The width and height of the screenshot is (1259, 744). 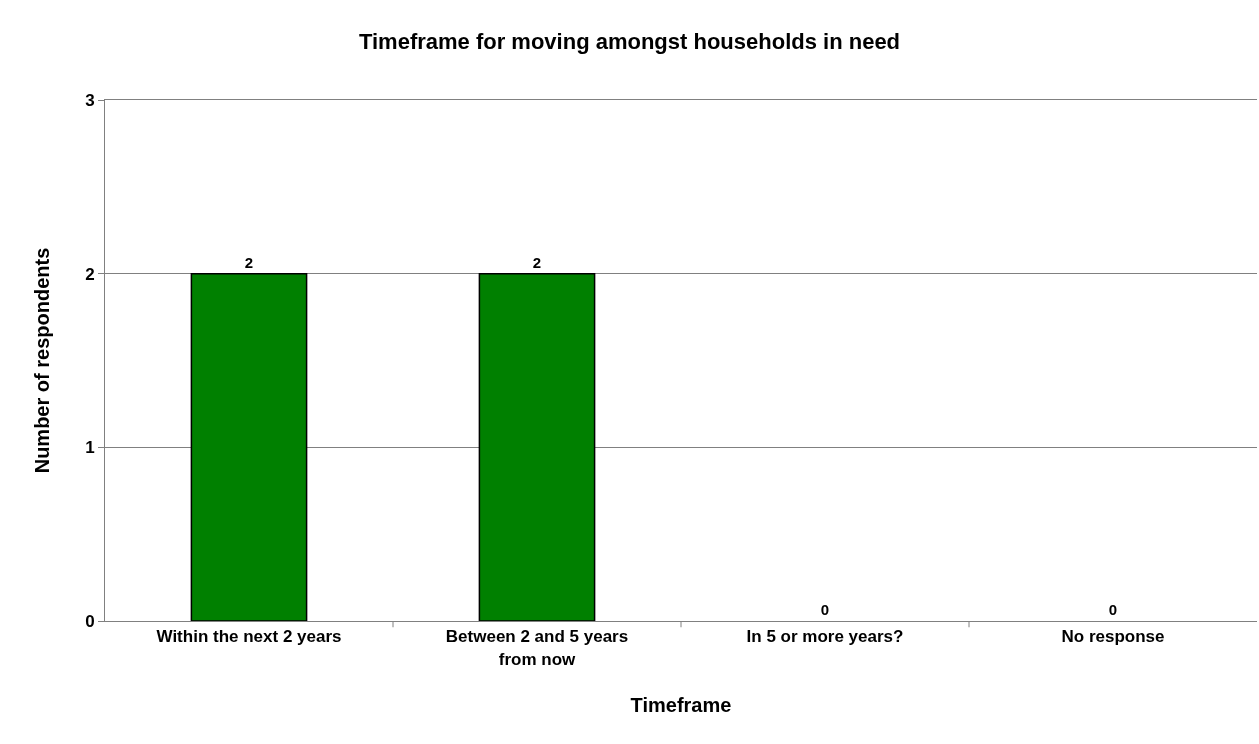 I want to click on y-tick-label: 1, so click(x=90, y=448).